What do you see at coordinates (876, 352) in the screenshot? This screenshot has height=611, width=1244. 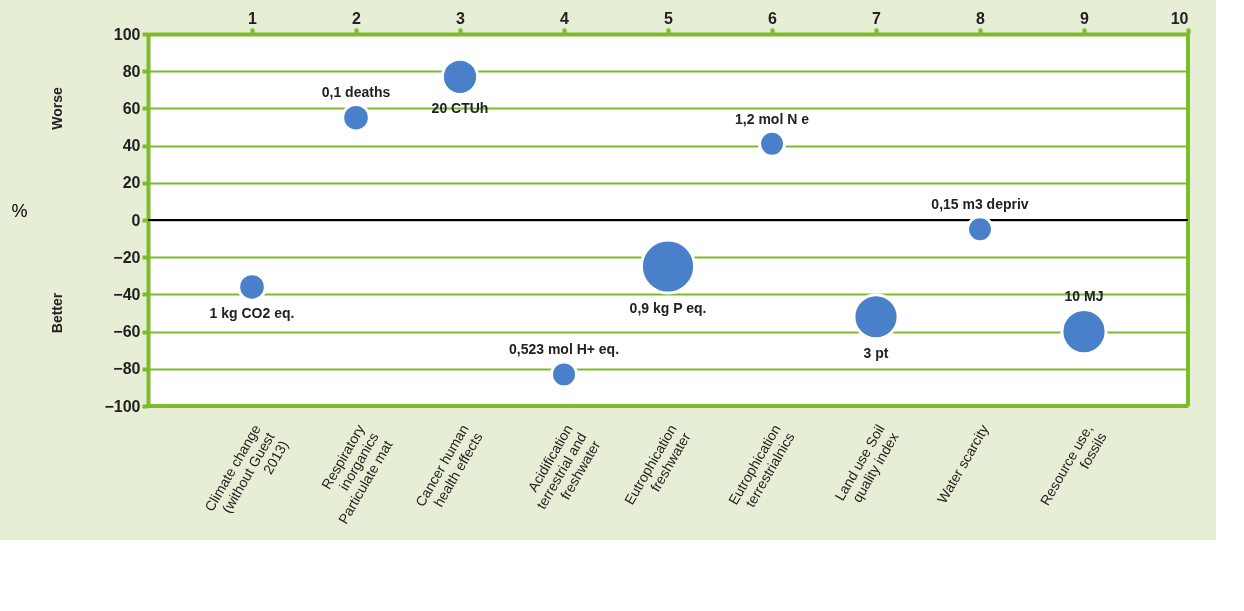 I see `annotation: 3 pt` at bounding box center [876, 352].